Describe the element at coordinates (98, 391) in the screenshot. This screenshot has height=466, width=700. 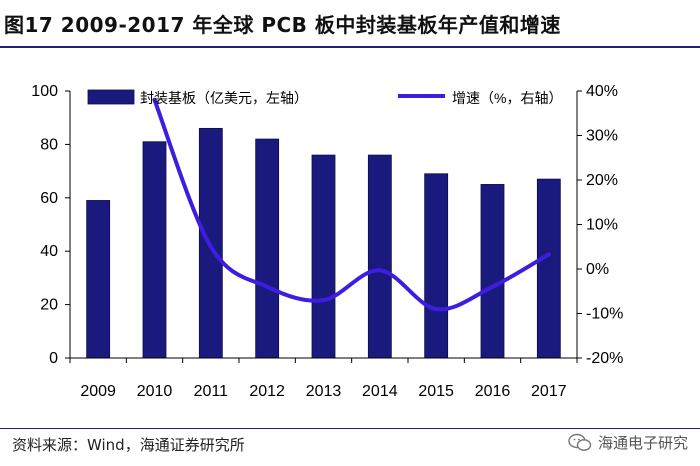
I see `x-tick-label: 2009` at that location.